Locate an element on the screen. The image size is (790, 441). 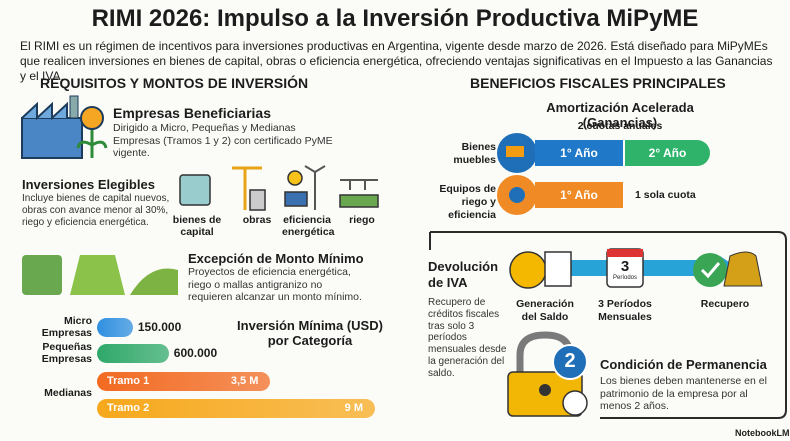
section-heading: REQUISITOS Y MONTOS DE INVERSIÓN is located at coordinates (174, 83).